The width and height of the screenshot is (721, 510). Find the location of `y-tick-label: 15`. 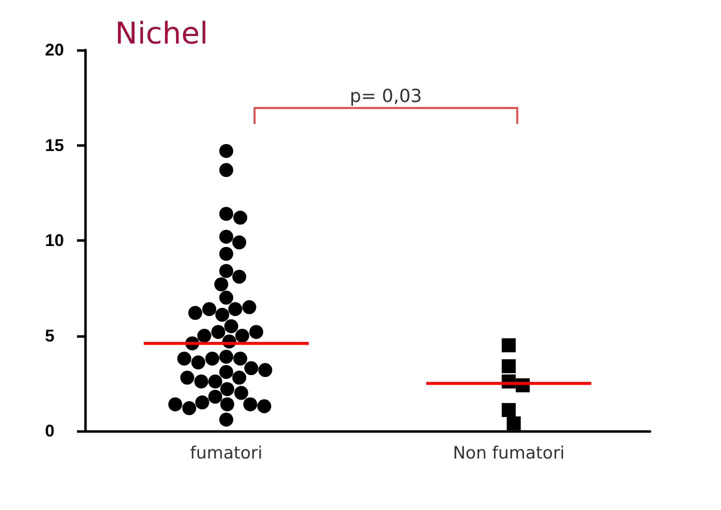

y-tick-label: 15 is located at coordinates (54, 145).